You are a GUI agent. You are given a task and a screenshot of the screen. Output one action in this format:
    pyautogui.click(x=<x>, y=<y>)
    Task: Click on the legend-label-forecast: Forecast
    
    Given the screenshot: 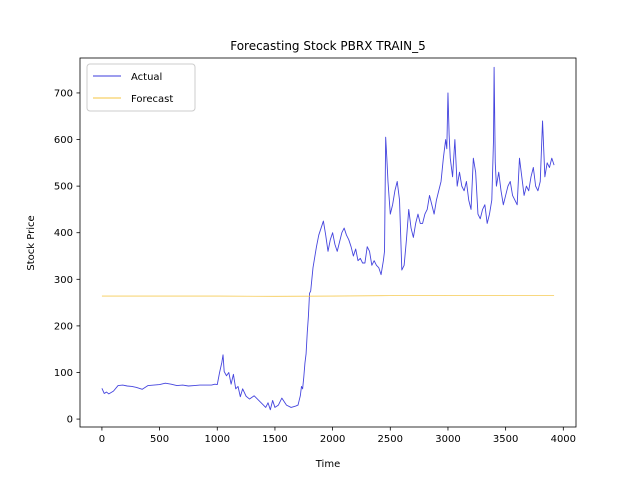 What is the action you would take?
    pyautogui.click(x=152, y=99)
    